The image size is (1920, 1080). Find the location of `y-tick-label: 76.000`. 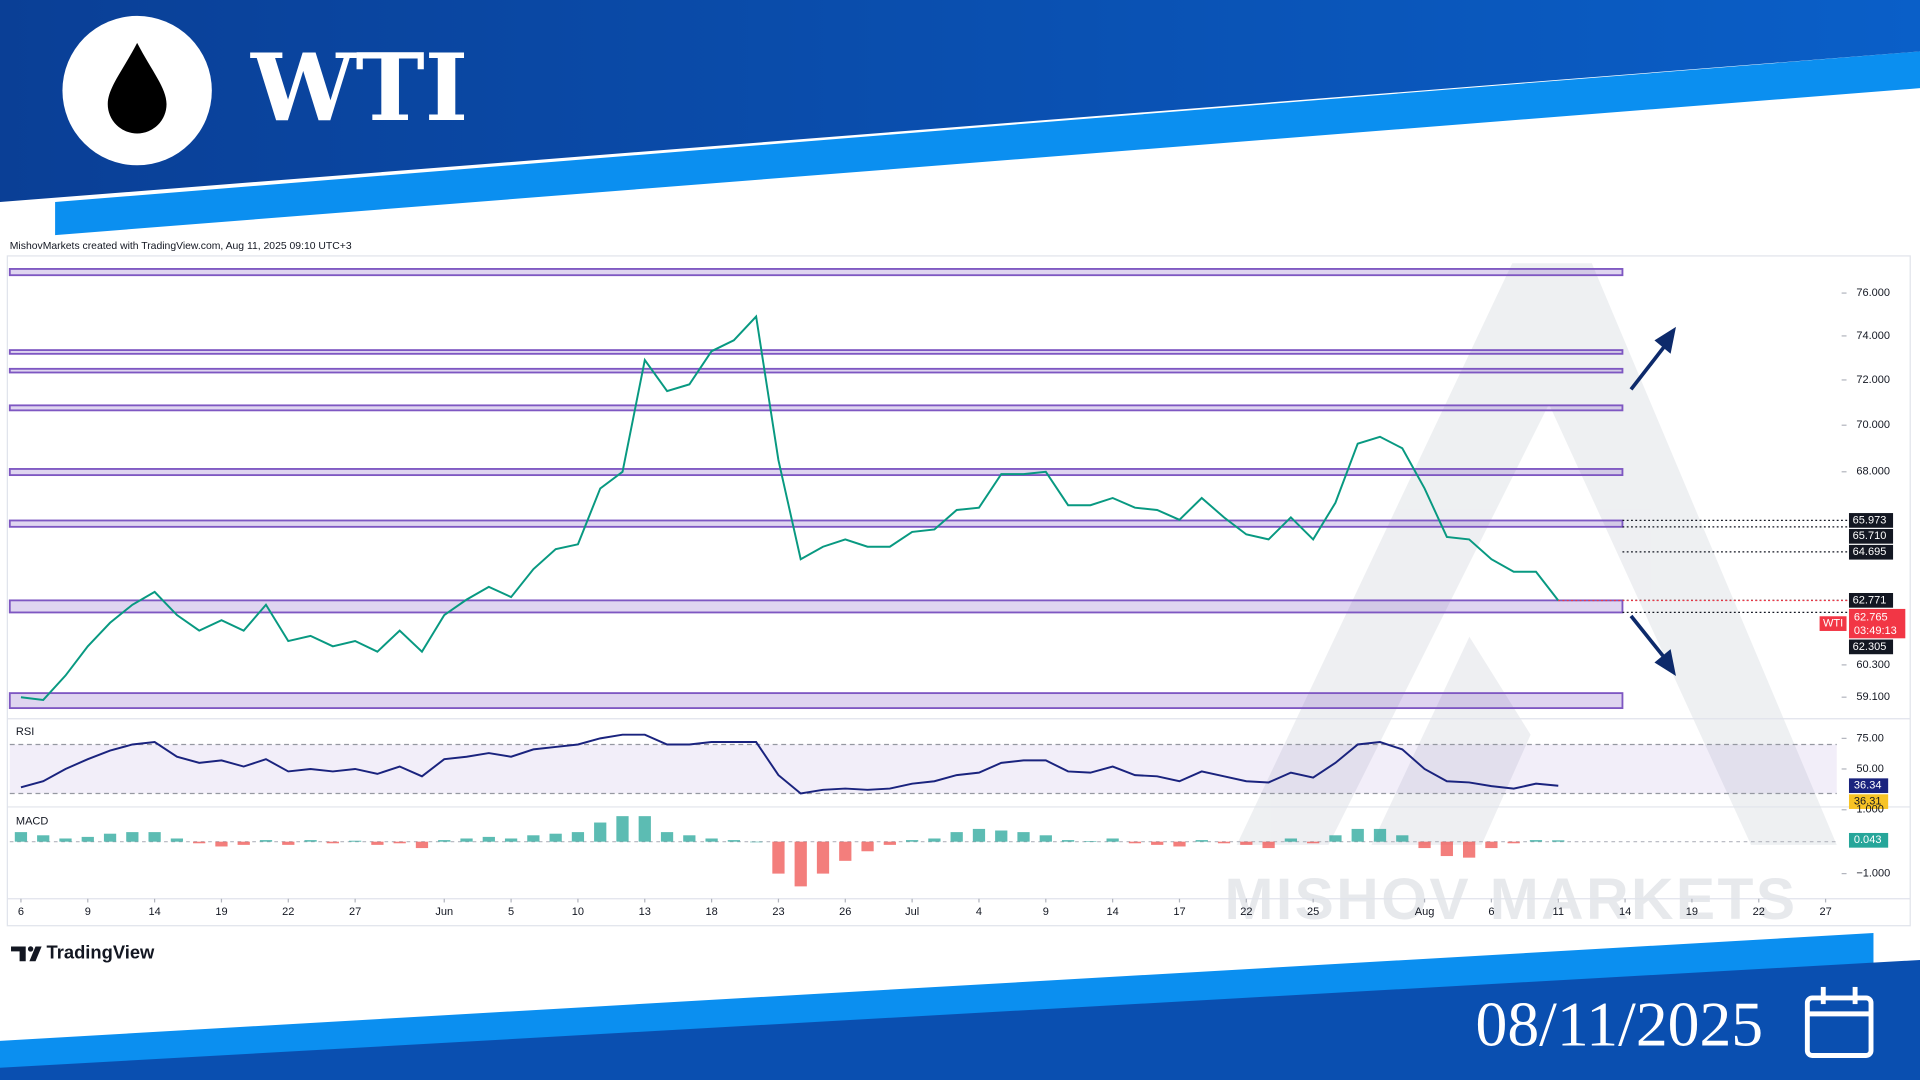

y-tick-label: 76.000 is located at coordinates (1873, 293).